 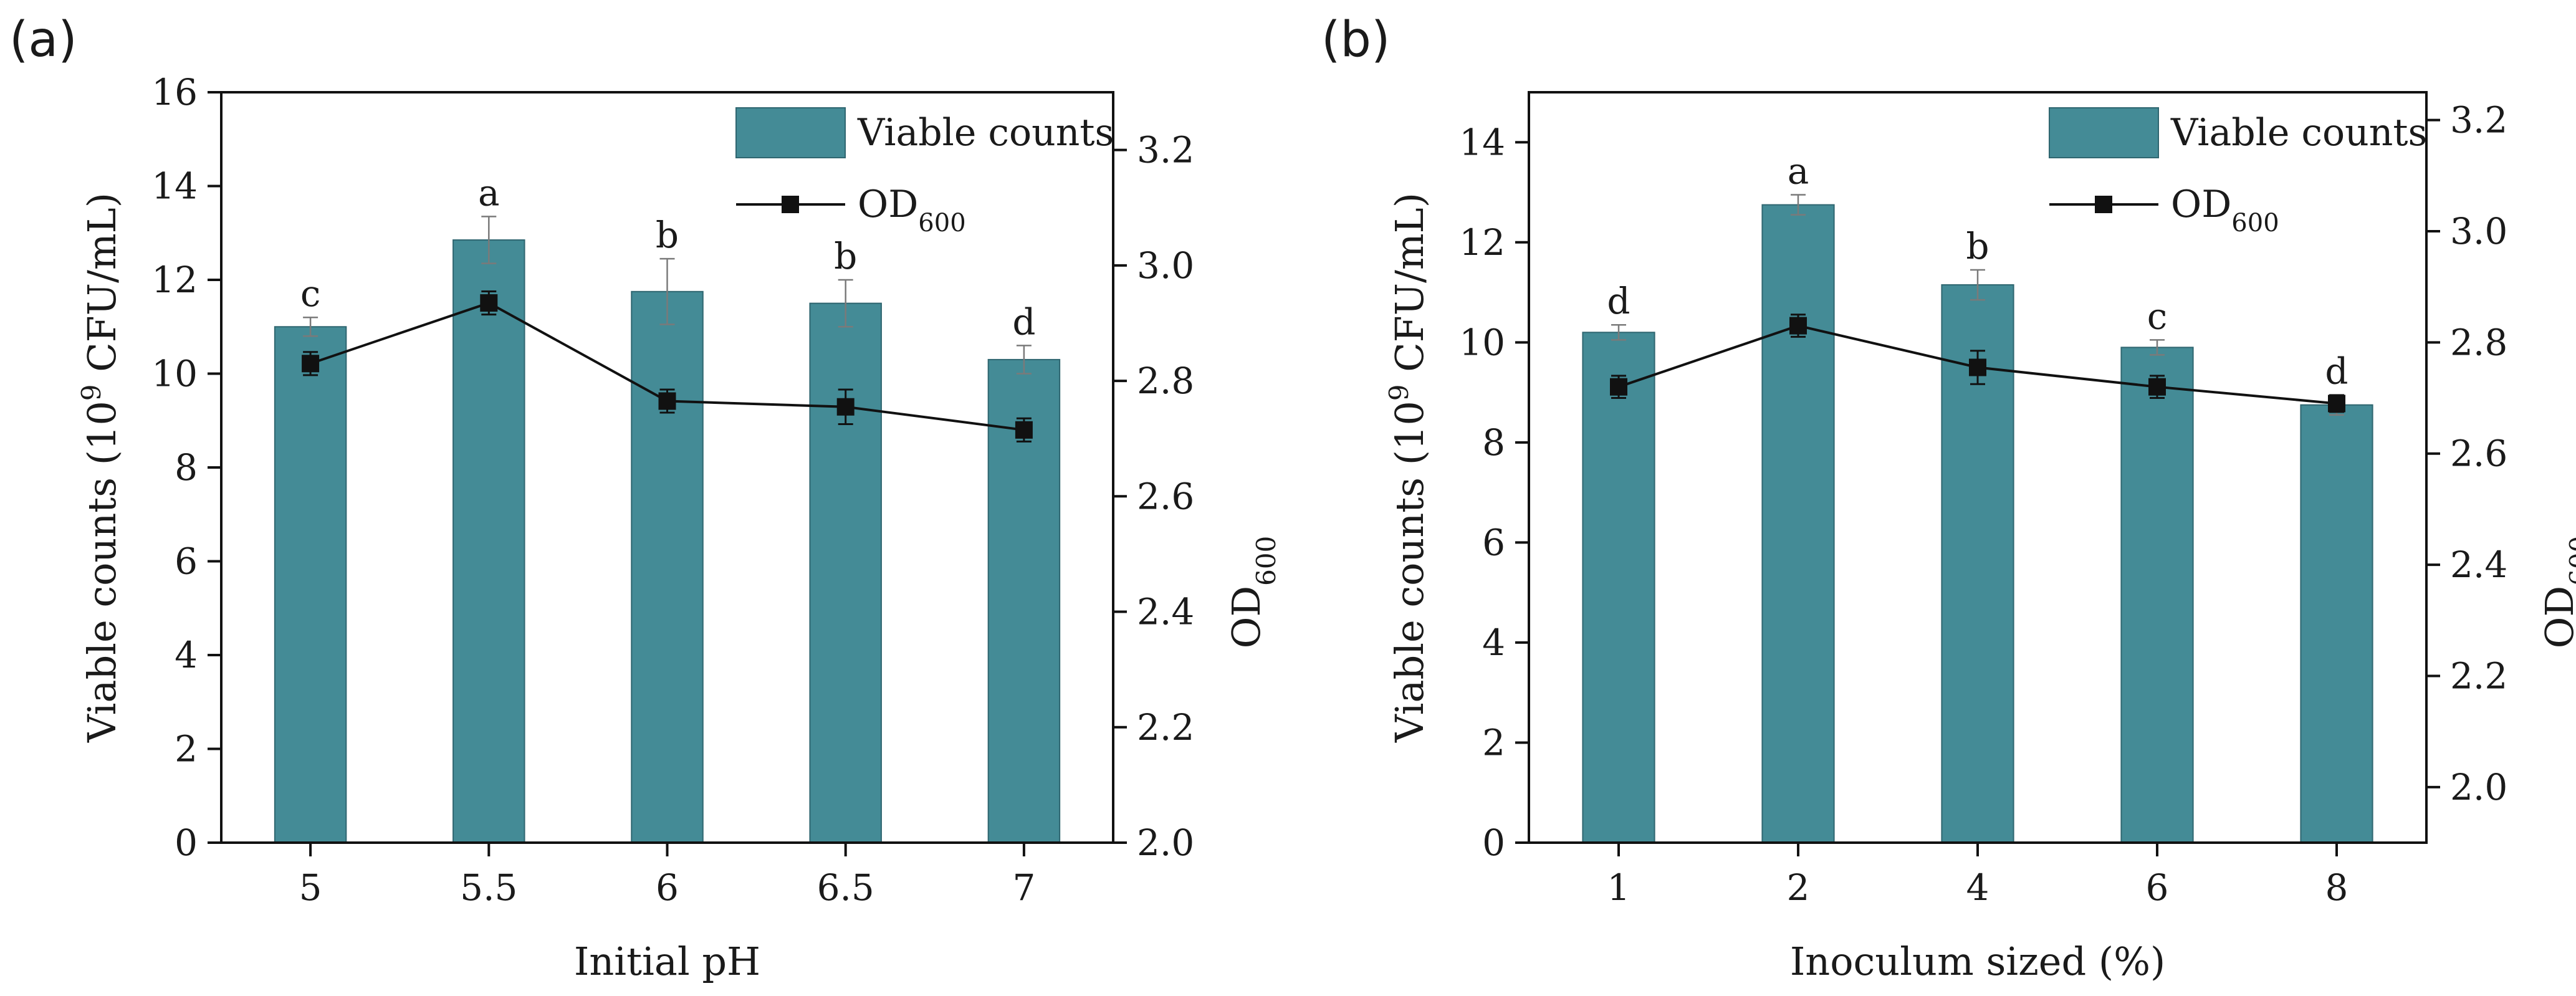 I want to click on x-tick-label: 5, so click(x=311, y=888).